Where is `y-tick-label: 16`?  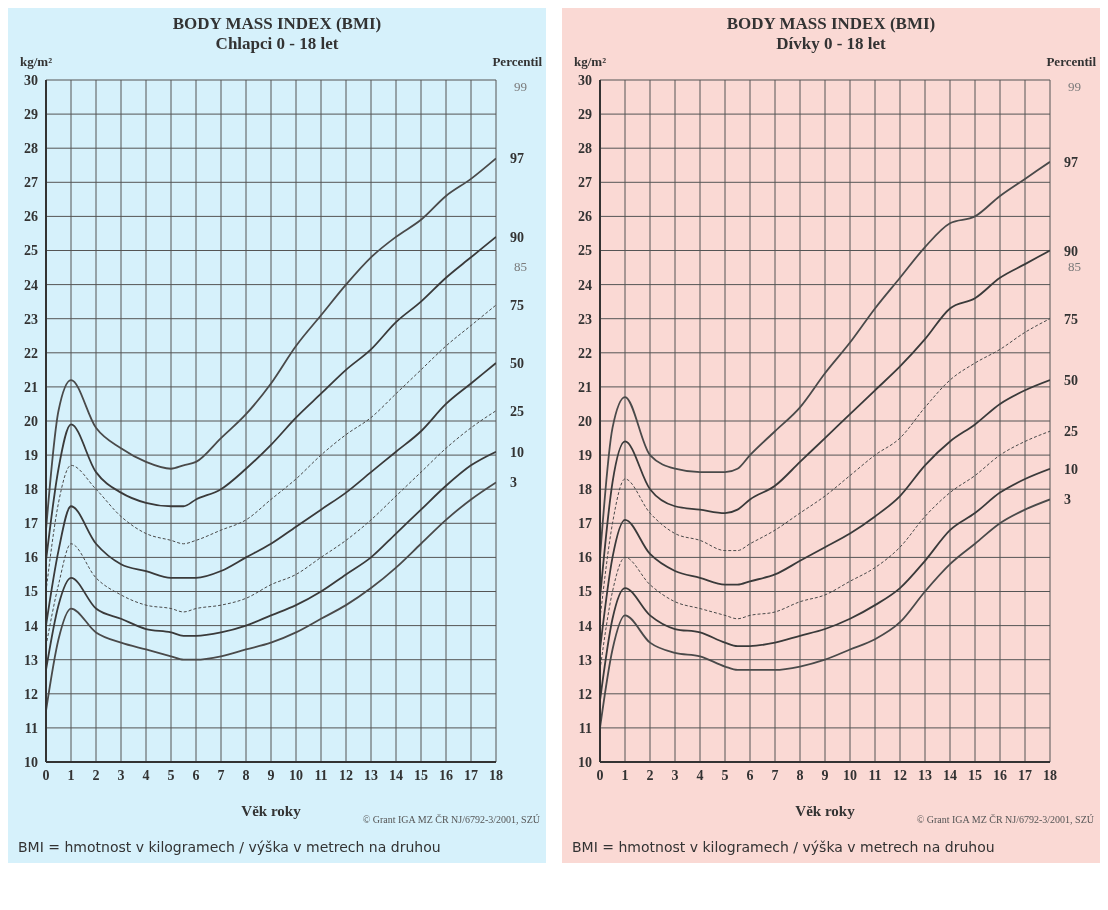
y-tick-label: 16 is located at coordinates (585, 558).